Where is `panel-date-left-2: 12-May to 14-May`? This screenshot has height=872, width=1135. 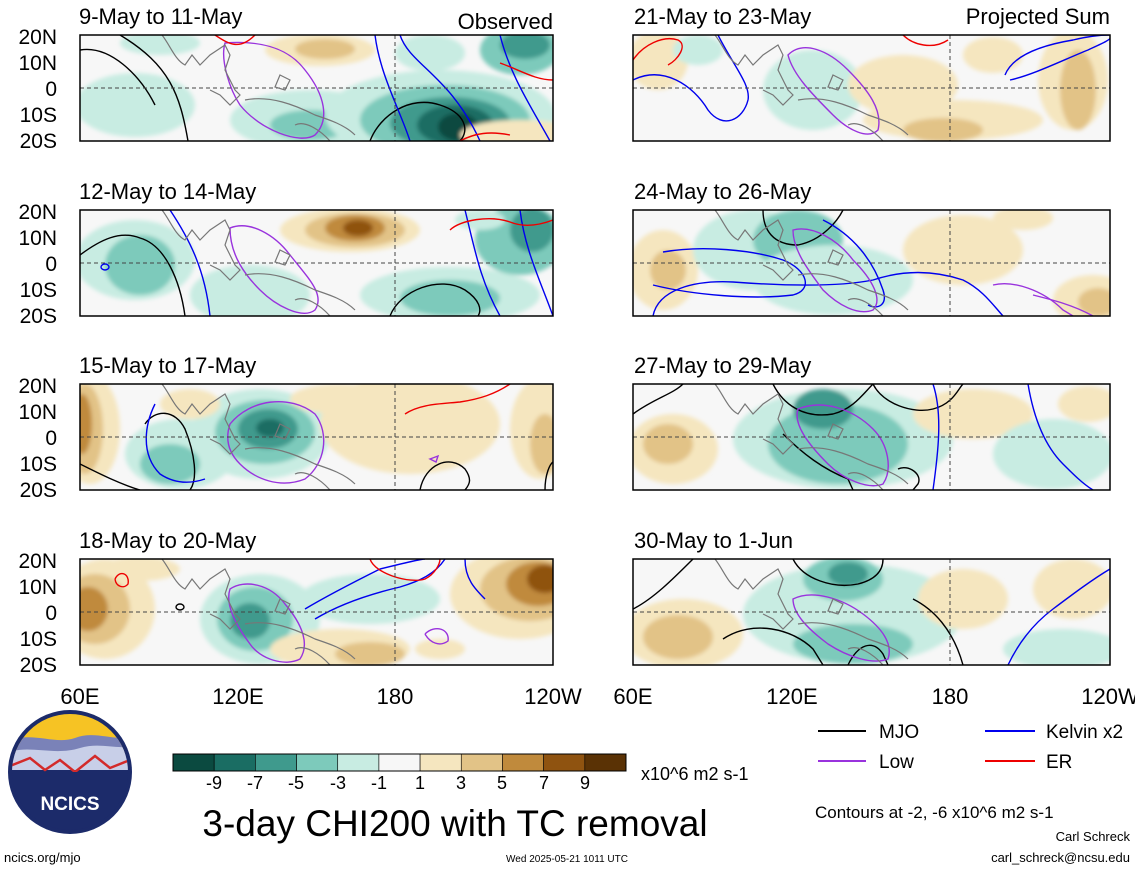
panel-date-left-2: 12-May to 14-May is located at coordinates (167, 191).